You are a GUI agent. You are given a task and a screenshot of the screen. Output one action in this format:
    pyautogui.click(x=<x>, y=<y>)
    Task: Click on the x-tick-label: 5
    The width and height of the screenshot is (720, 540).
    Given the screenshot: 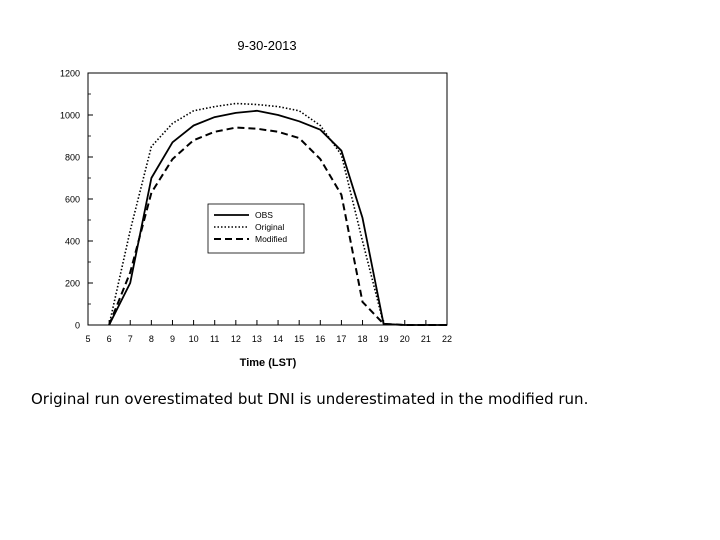 What is the action you would take?
    pyautogui.click(x=87, y=339)
    